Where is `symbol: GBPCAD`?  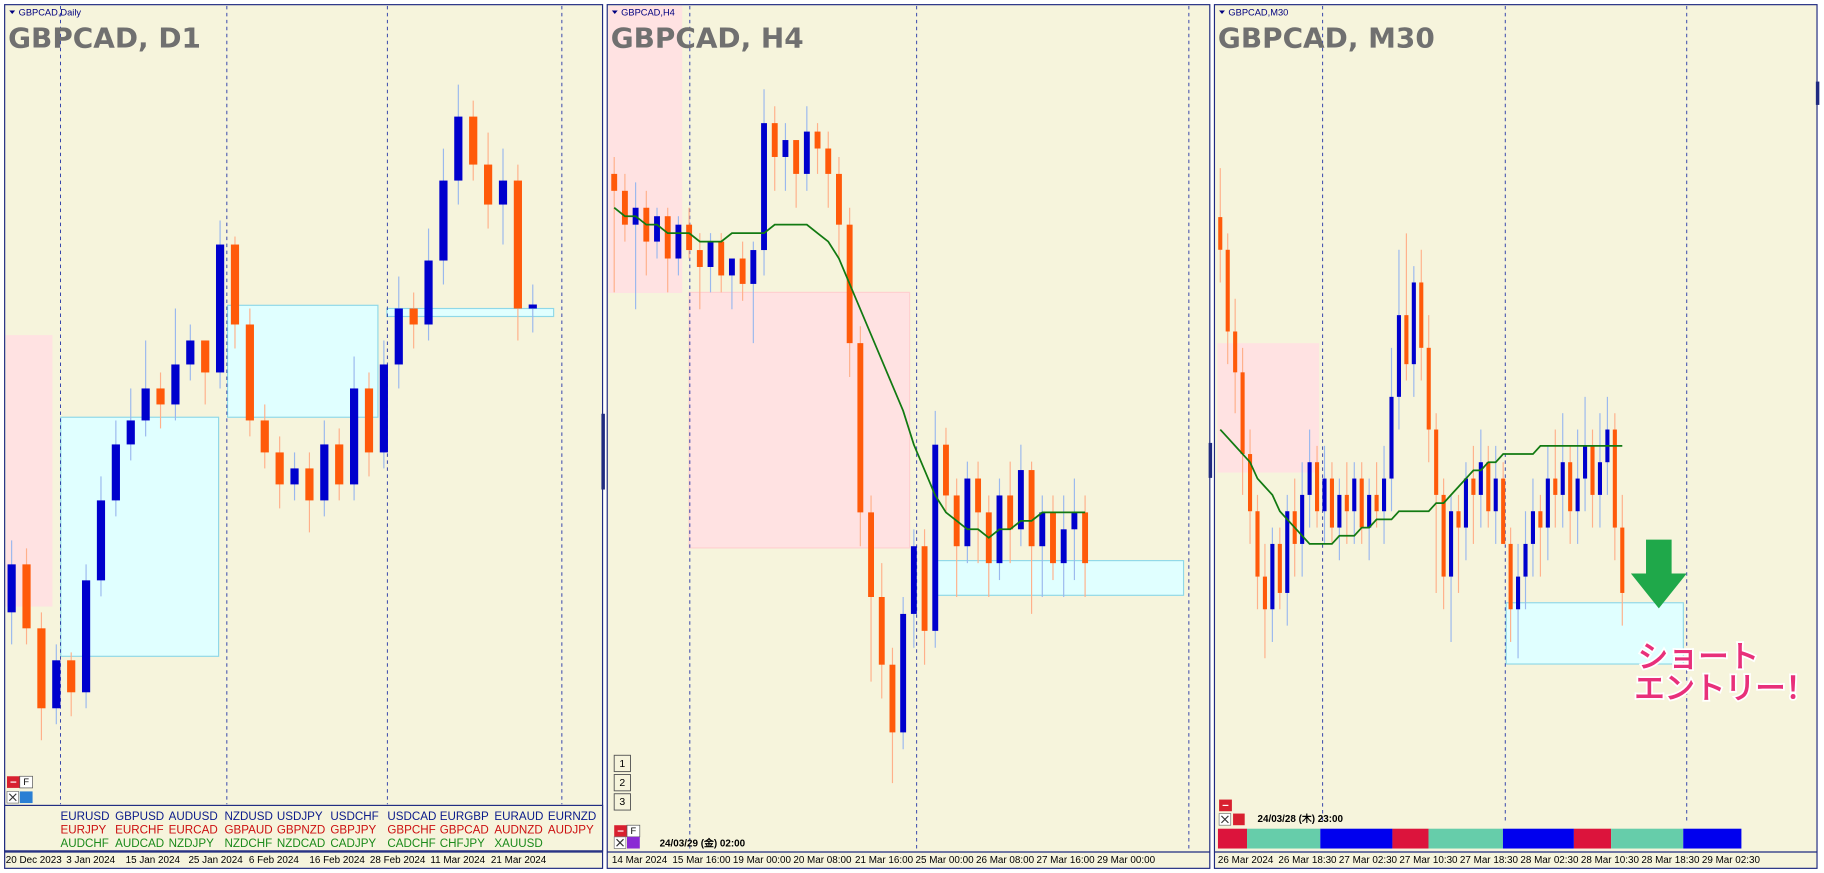
symbol: GBPCAD is located at coordinates (464, 830).